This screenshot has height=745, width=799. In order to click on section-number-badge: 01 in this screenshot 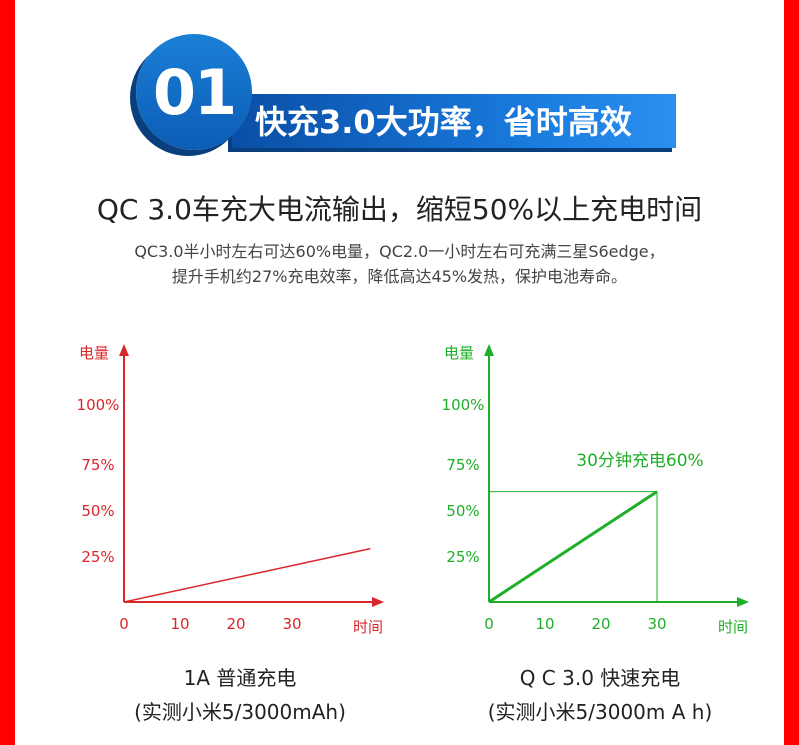, I will do `click(194, 92)`.